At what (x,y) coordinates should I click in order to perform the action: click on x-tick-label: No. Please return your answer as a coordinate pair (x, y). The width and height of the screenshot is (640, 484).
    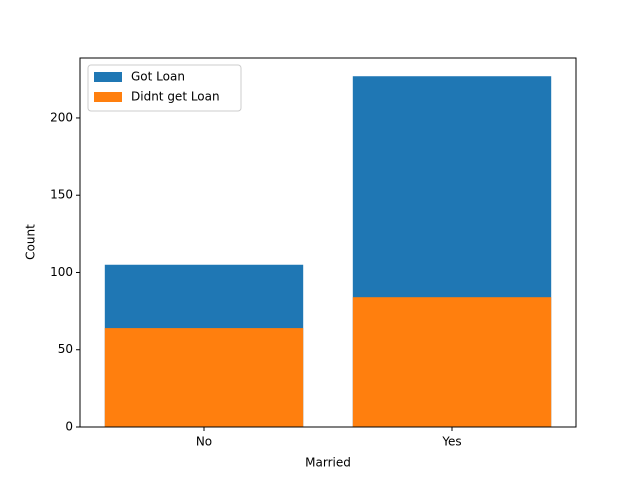
    Looking at the image, I should click on (204, 442).